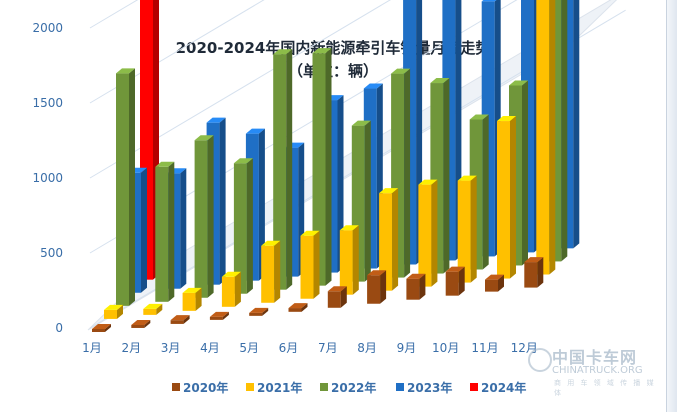 This screenshot has height=412, width=677. What do you see at coordinates (503, 387) in the screenshot?
I see `legend-label: 2024年` at bounding box center [503, 387].